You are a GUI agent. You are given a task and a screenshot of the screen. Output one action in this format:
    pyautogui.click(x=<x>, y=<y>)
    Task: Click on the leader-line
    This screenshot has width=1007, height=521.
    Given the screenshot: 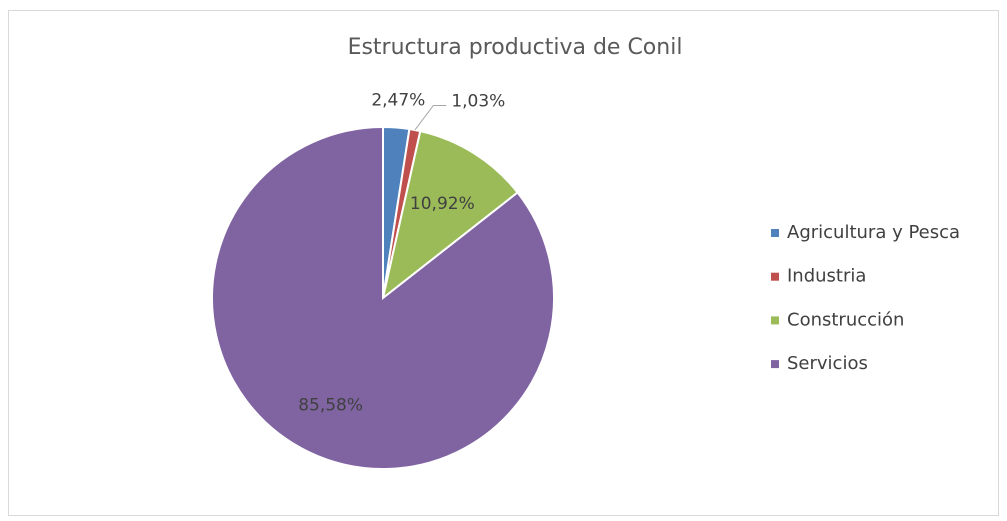 What is the action you would take?
    pyautogui.click(x=430, y=117)
    